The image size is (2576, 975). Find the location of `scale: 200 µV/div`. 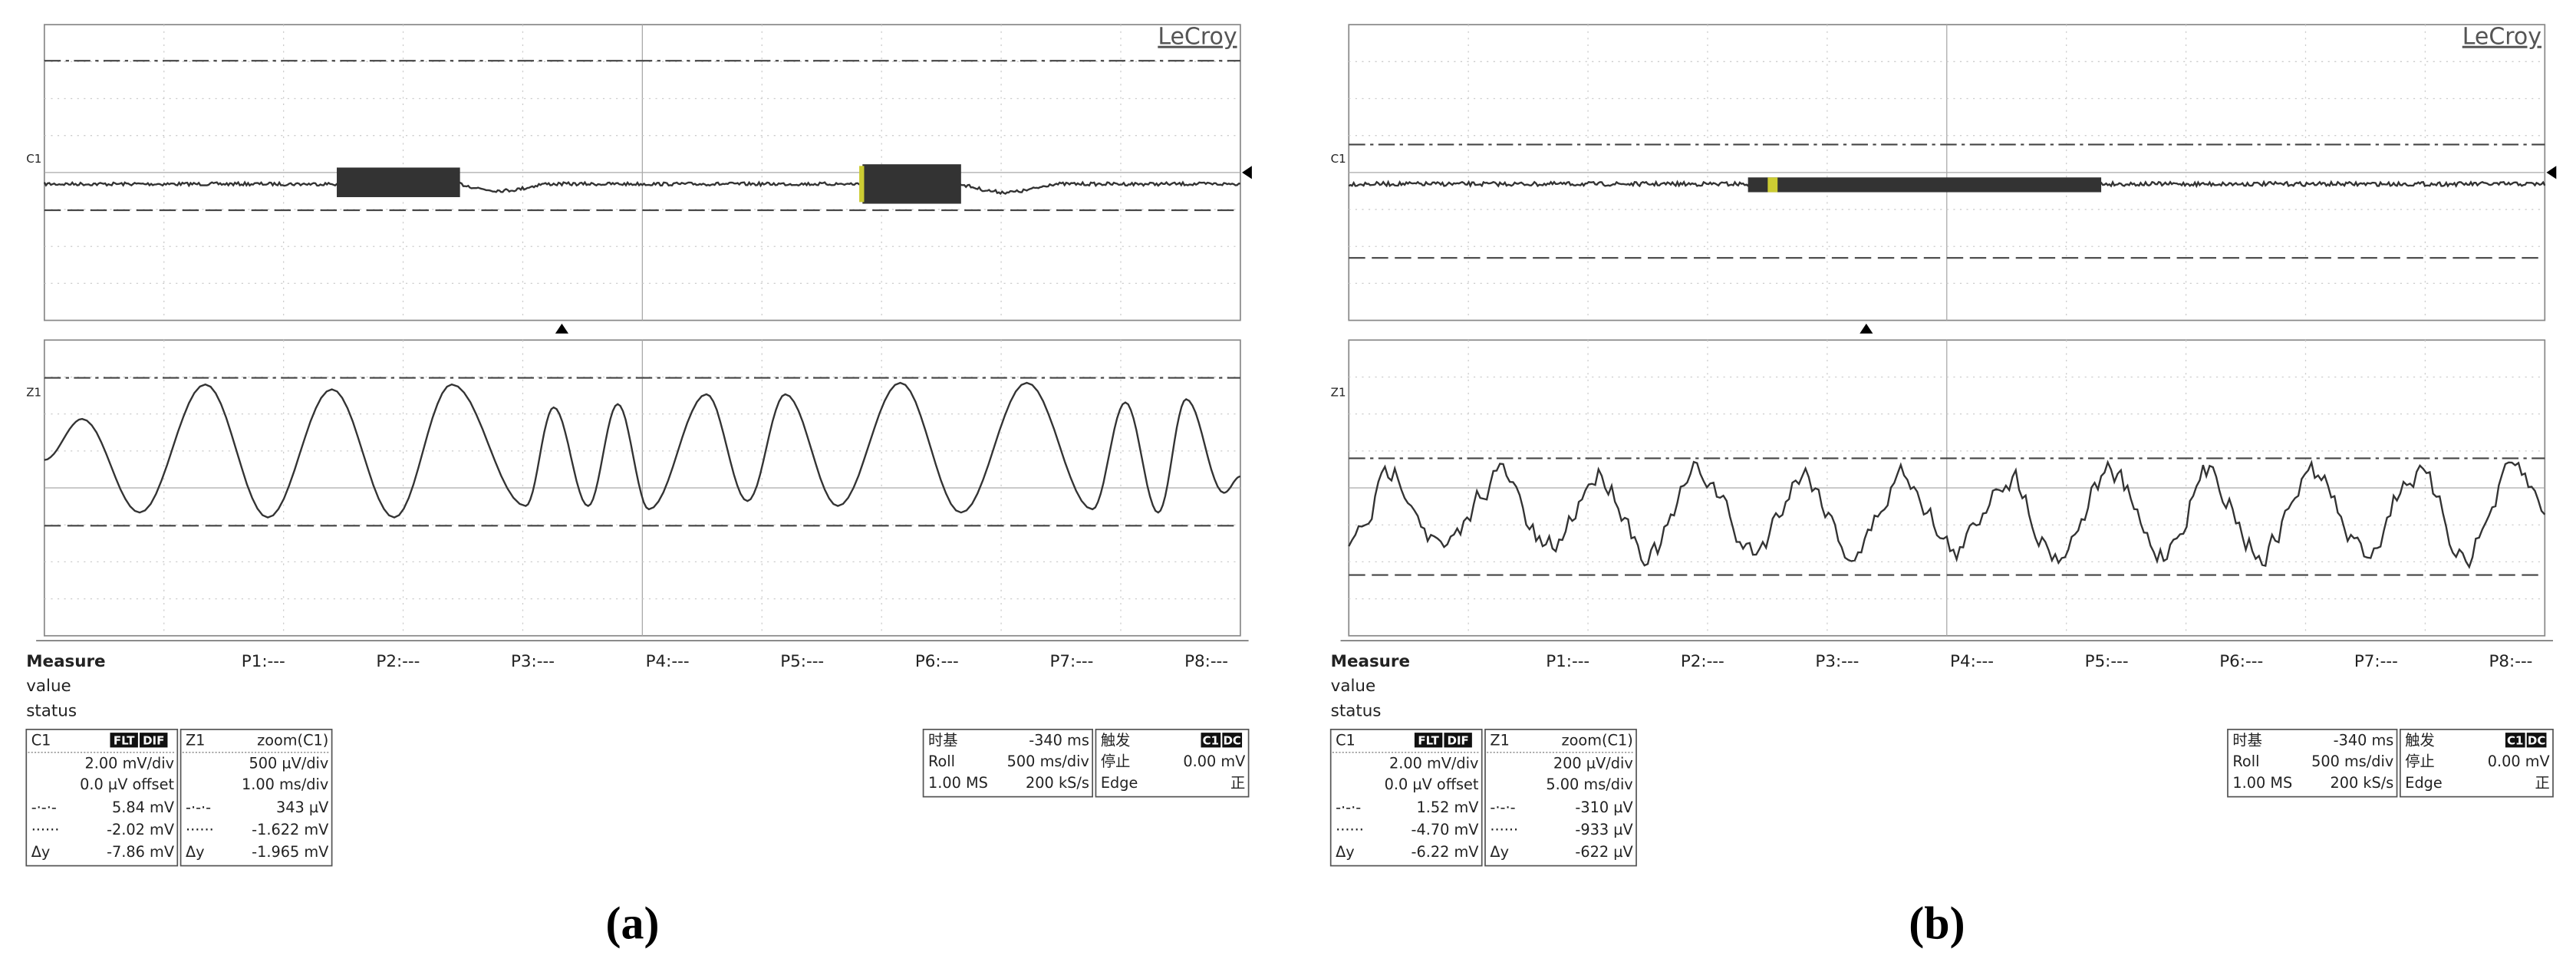

scale: 200 µV/div is located at coordinates (1593, 763).